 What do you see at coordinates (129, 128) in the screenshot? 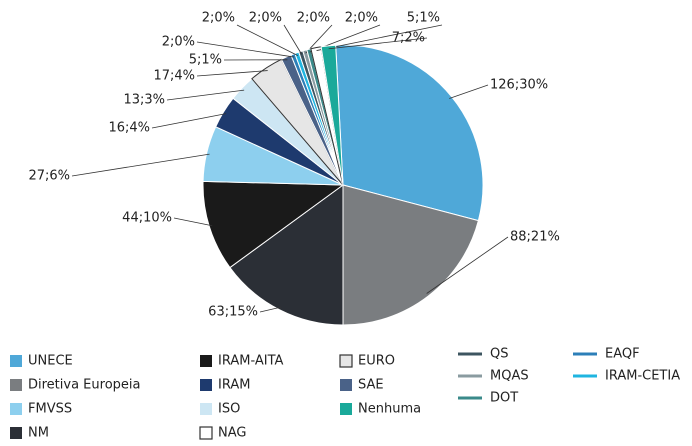
I see `data-label: 16;4%` at bounding box center [129, 128].